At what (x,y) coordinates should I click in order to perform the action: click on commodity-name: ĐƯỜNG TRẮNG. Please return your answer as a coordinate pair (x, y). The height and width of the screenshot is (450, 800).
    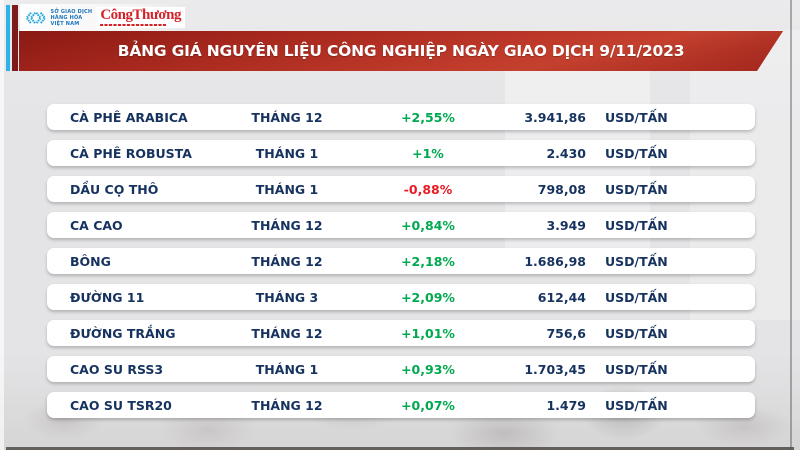
    Looking at the image, I should click on (123, 333).